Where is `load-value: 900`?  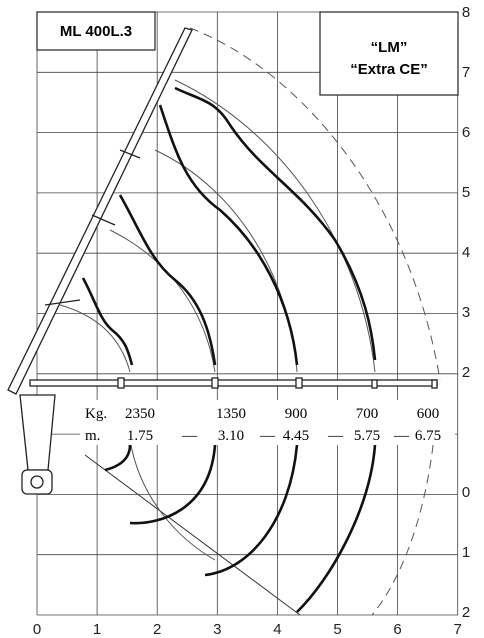 load-value: 900 is located at coordinates (296, 414).